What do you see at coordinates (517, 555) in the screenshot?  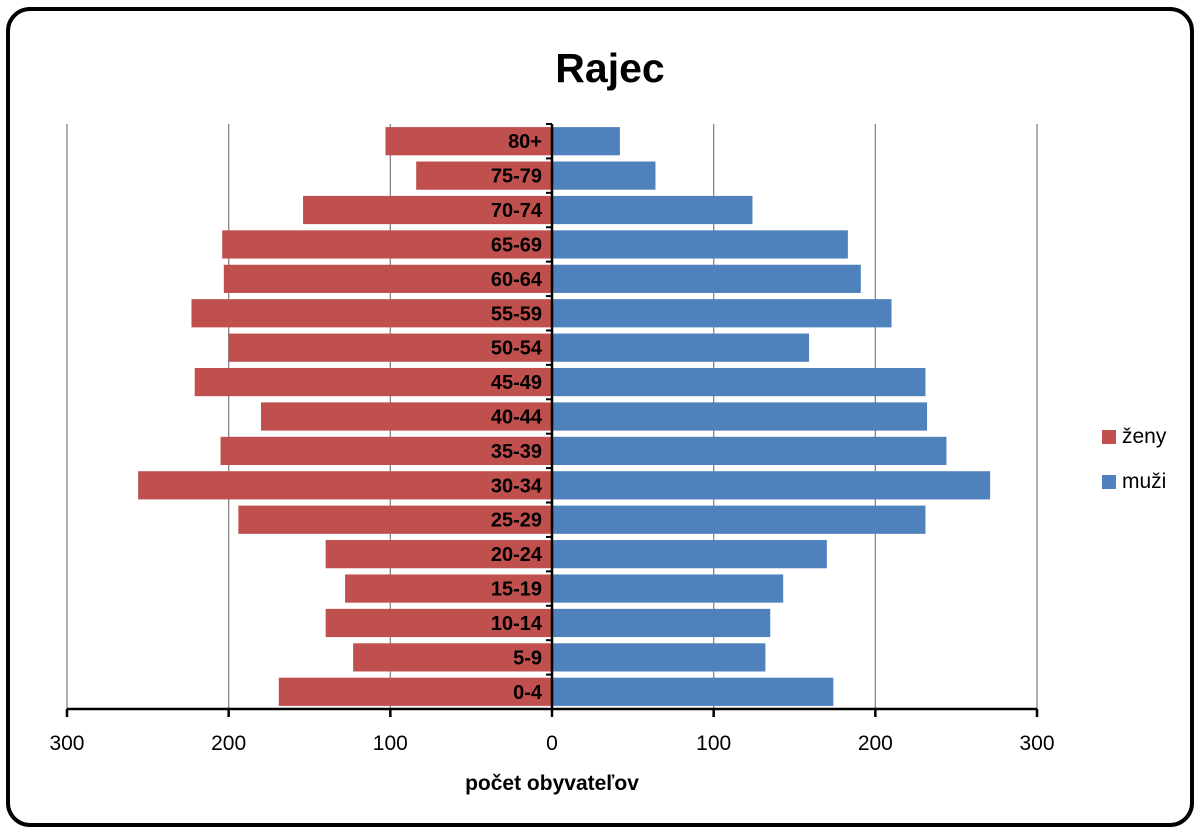 I see `category-label: 20-24` at bounding box center [517, 555].